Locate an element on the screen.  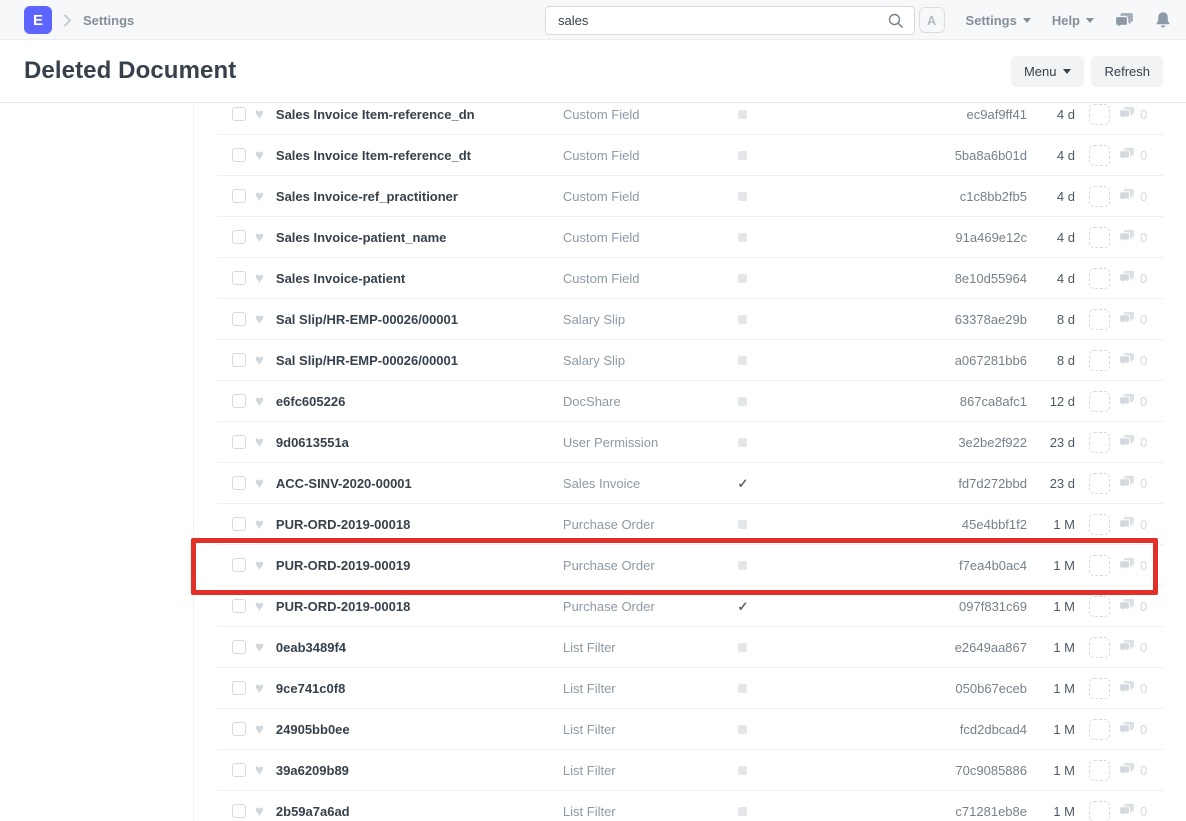
table-row: ♥ 2b59a7a6ad List Filter c71281eb8e 1 M 0 is located at coordinates (690, 806).